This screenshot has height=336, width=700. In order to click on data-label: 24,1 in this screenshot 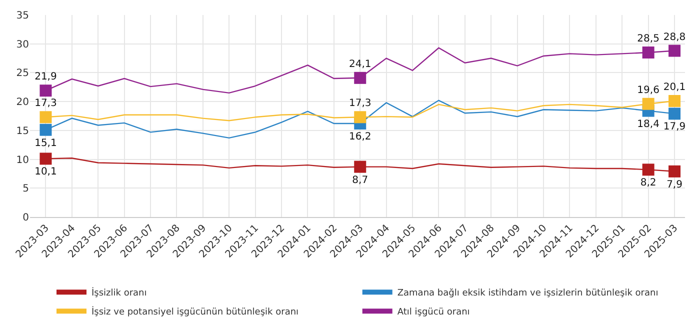, I will do `click(360, 64)`.